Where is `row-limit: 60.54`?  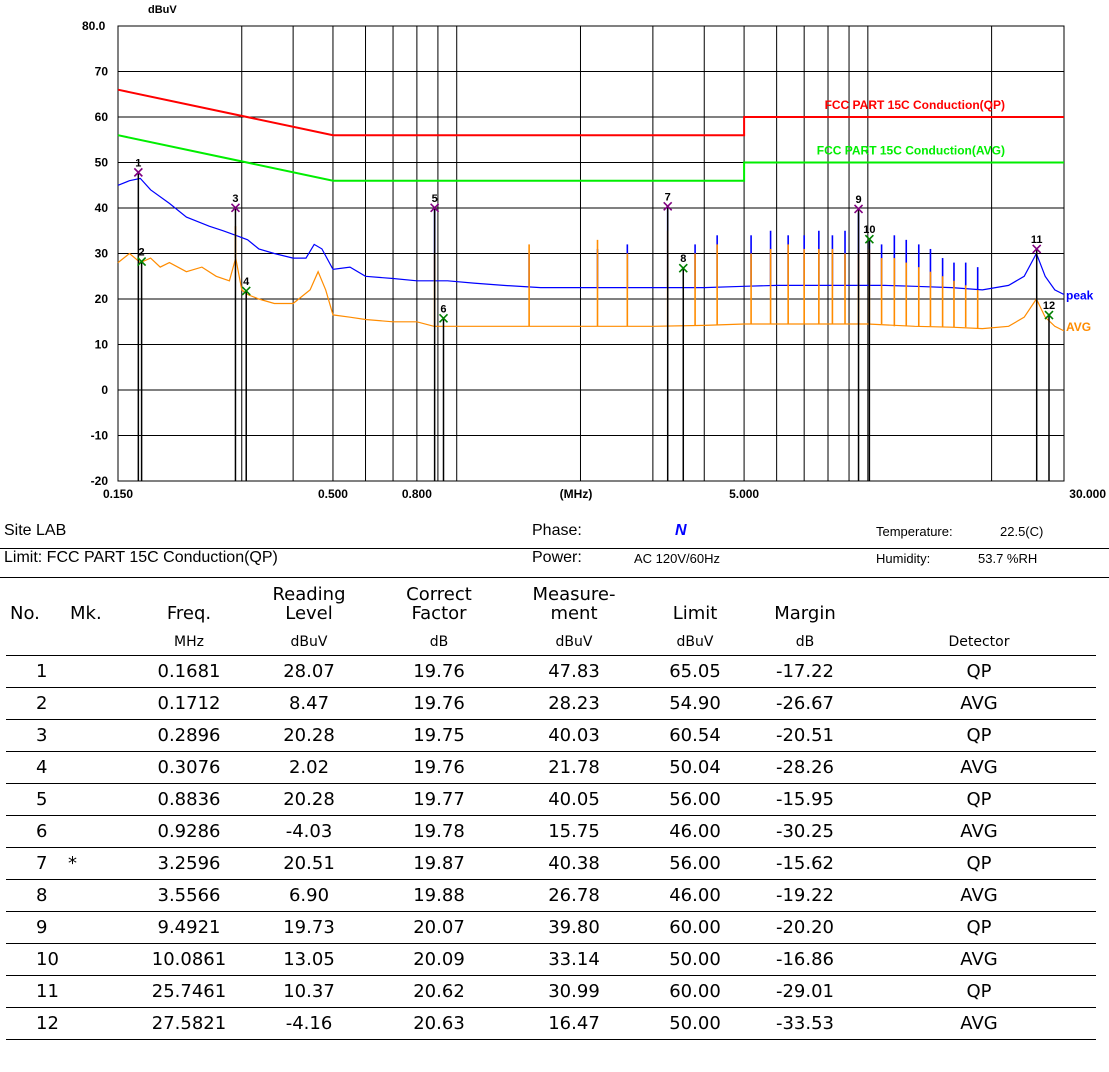
row-limit: 60.54 is located at coordinates (695, 735).